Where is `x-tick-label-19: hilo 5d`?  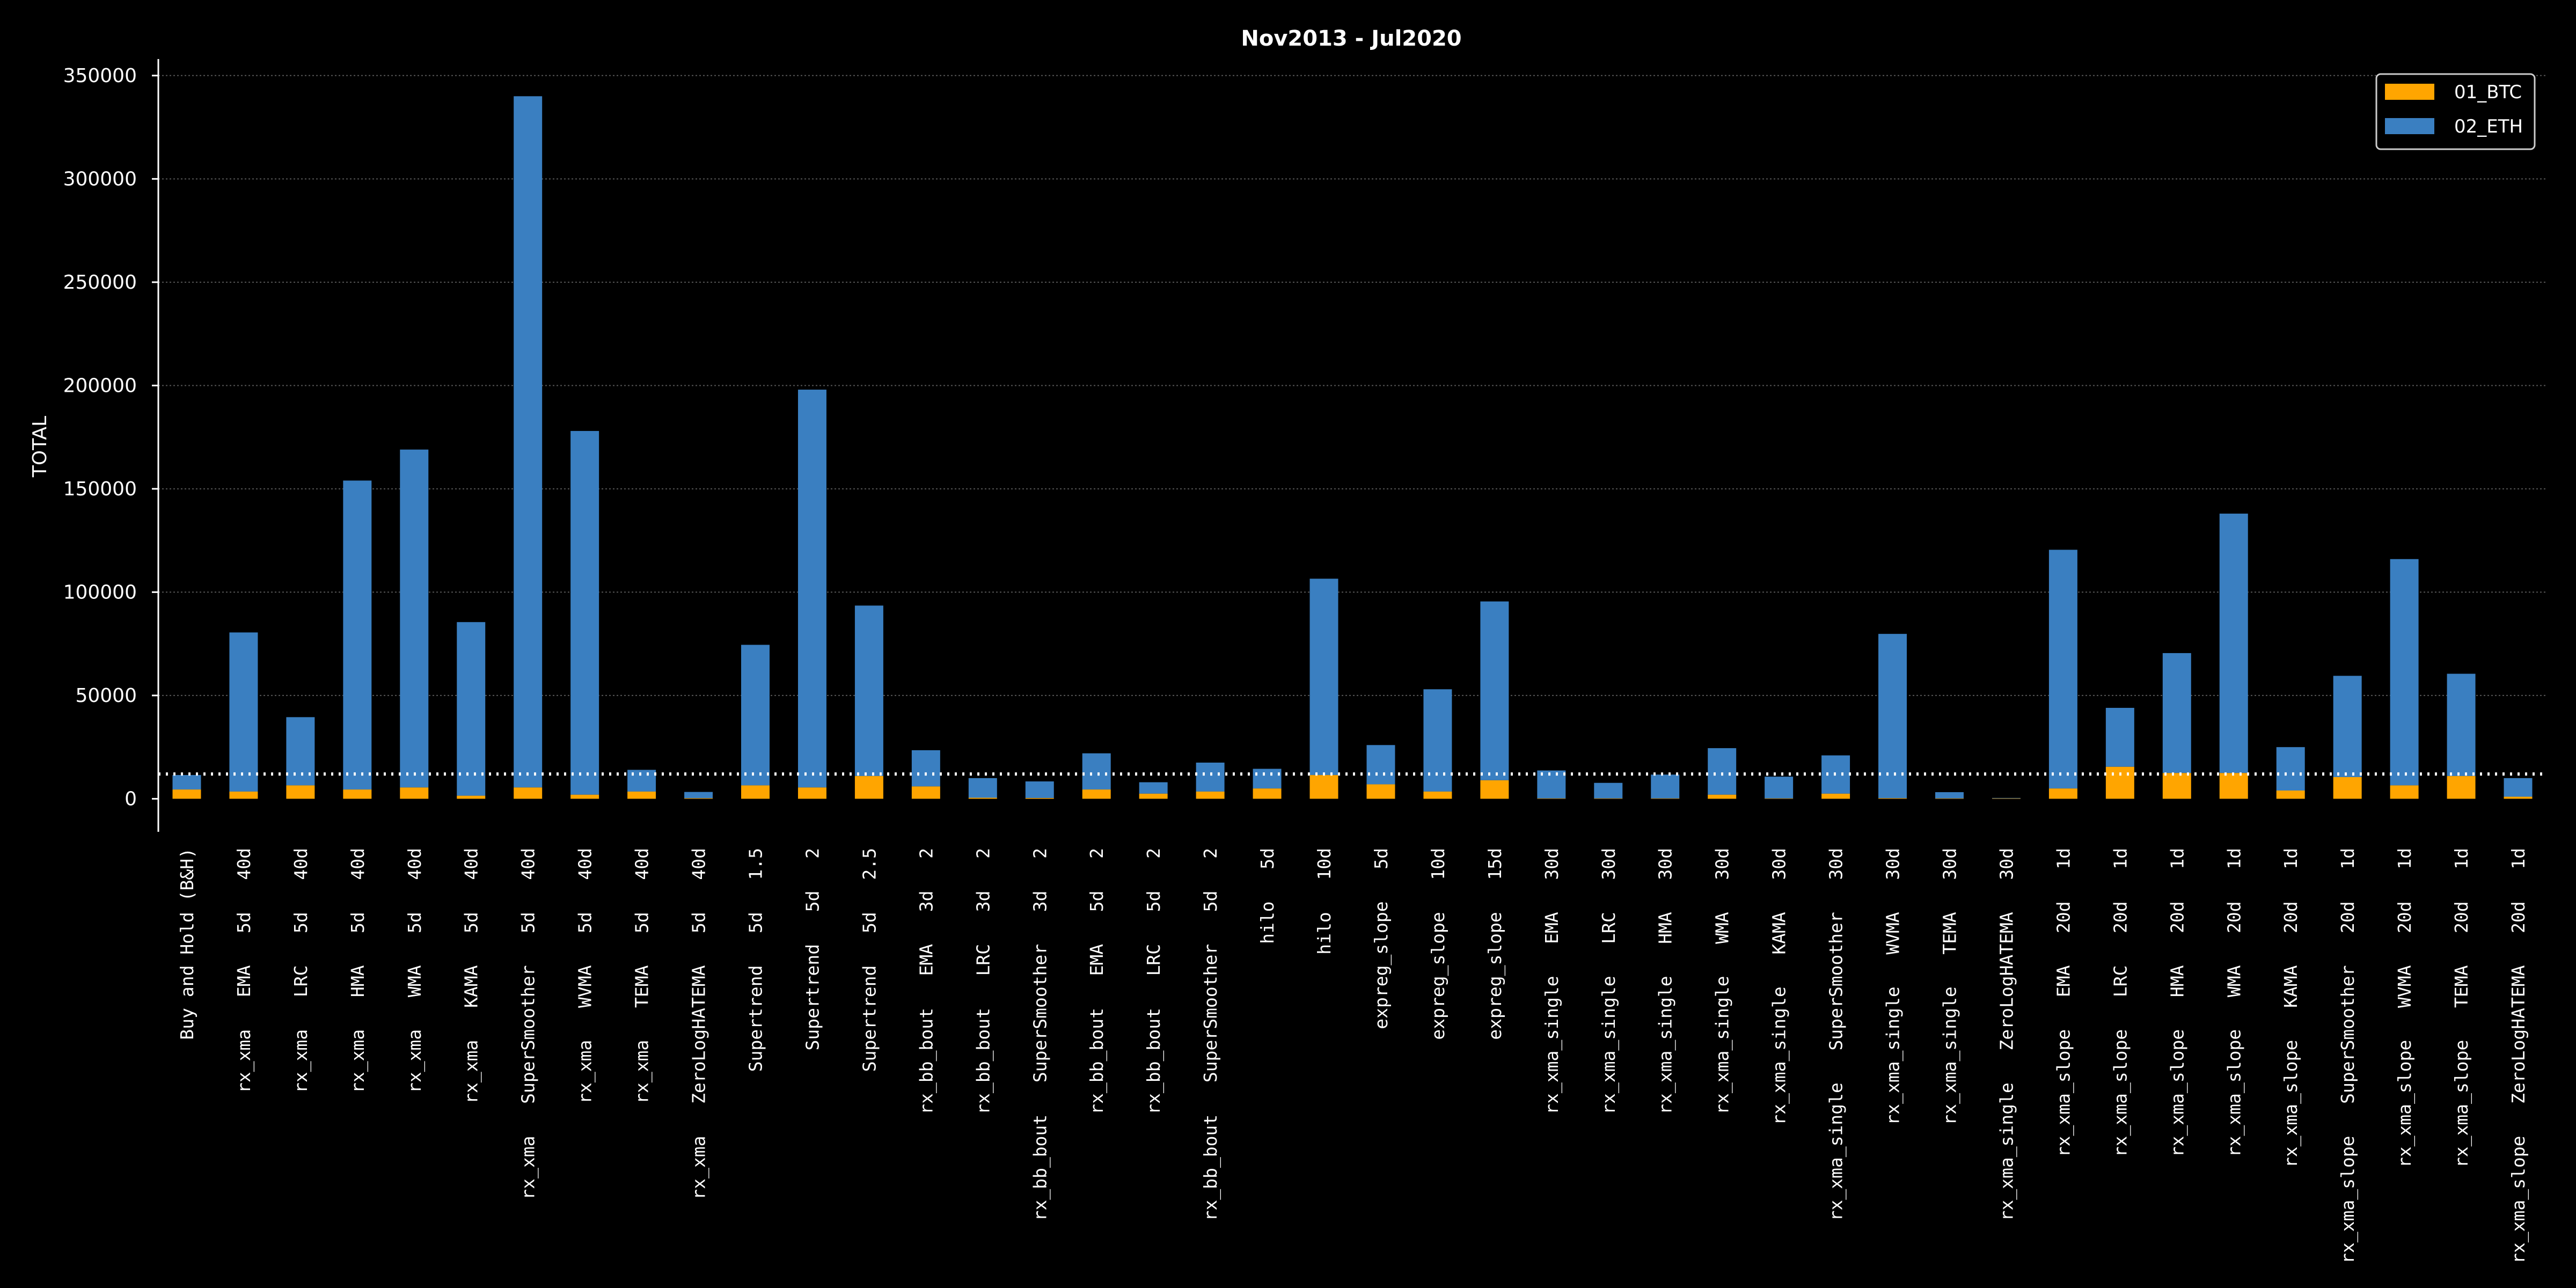
x-tick-label-19: hilo 5d is located at coordinates (1267, 896).